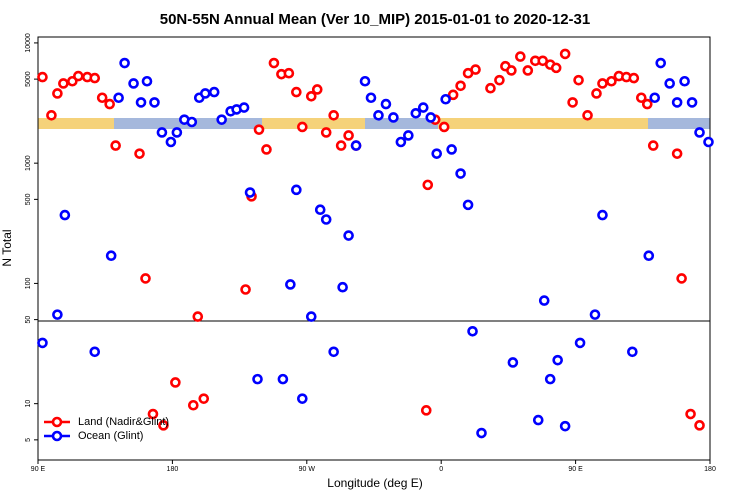 The image size is (750, 500). What do you see at coordinates (441, 469) in the screenshot?
I see `x-tick-label: 0` at bounding box center [441, 469].